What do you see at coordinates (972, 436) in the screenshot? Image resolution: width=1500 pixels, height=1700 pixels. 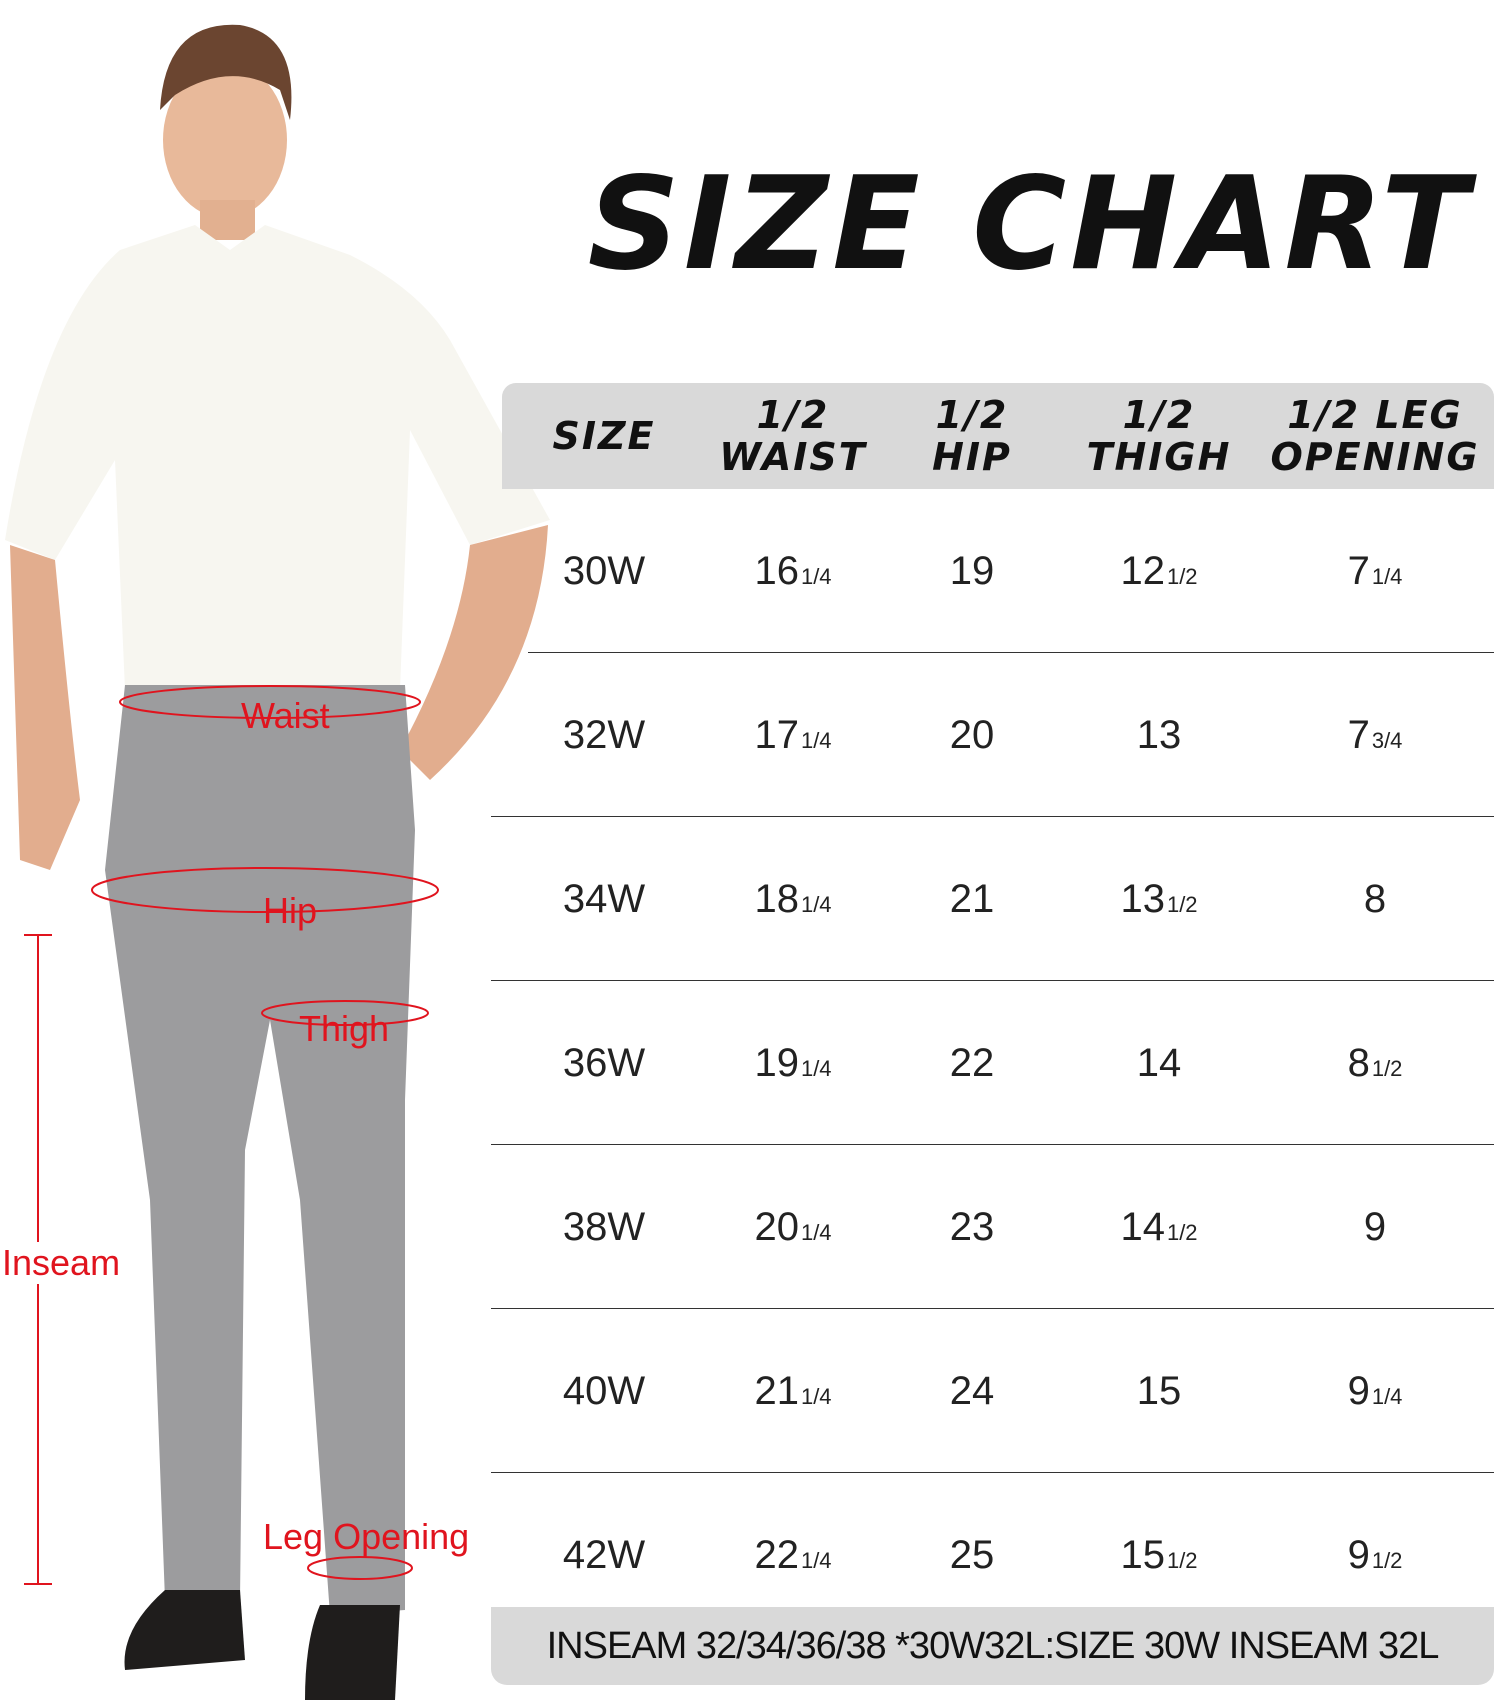 I see `header-hip: 1/2 HIP` at bounding box center [972, 436].